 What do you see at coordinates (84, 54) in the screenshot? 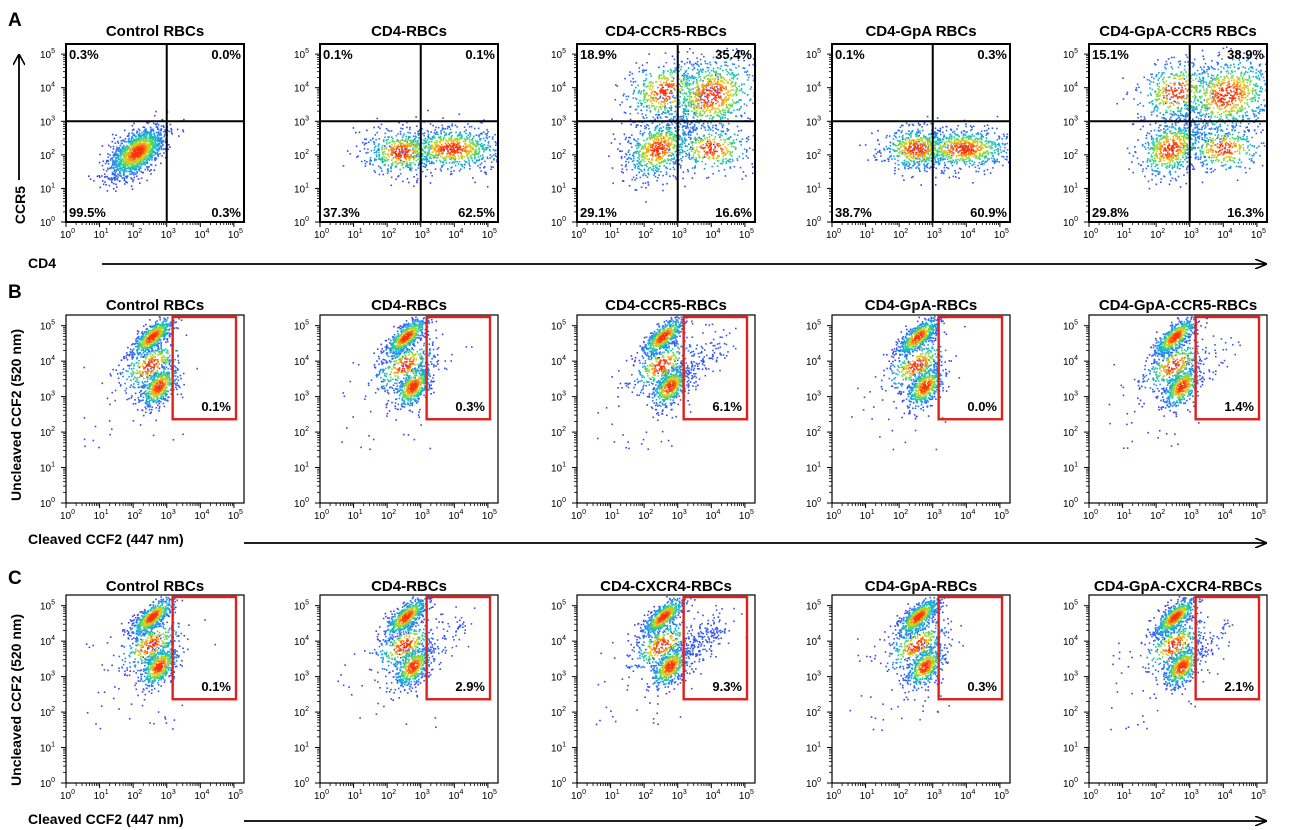
I see `quadrant-upper-left-percent: 0.3%` at bounding box center [84, 54].